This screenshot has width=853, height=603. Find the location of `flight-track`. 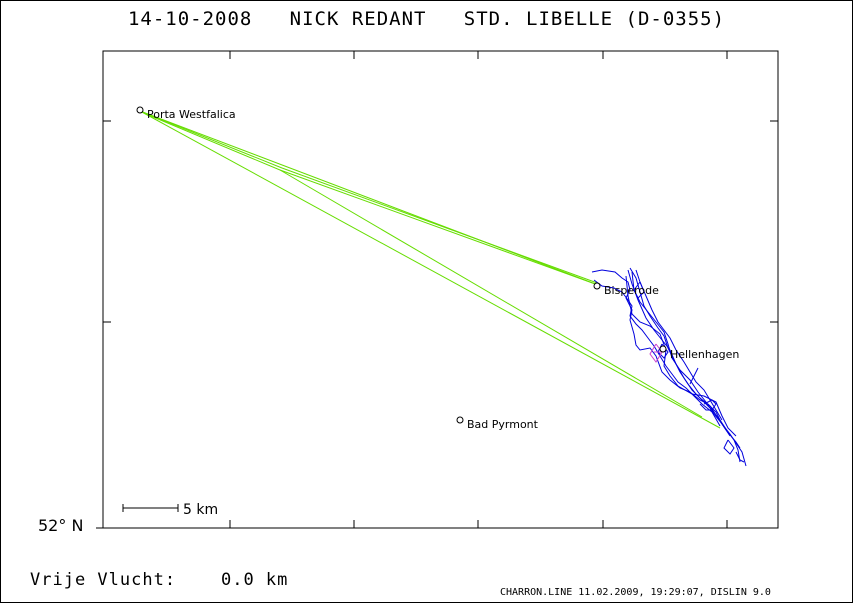

flight-track is located at coordinates (669, 367).